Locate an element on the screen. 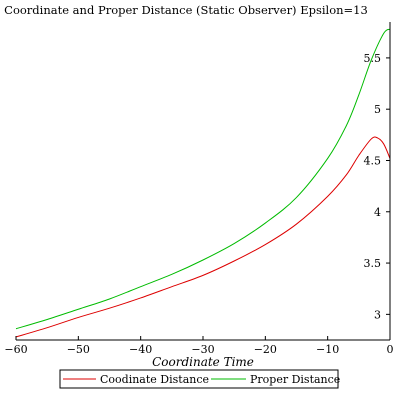  x-tick-label: −30 is located at coordinates (202, 349).